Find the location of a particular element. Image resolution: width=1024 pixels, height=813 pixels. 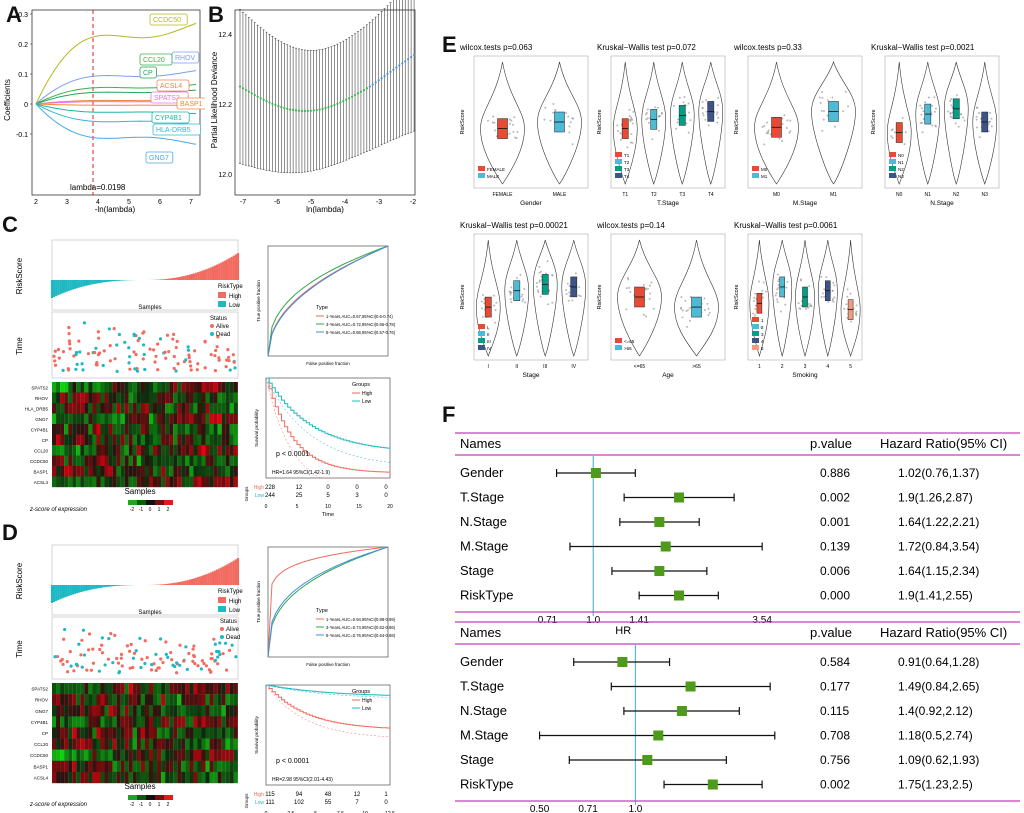

c-zscale-tick: -2 is located at coordinates (132, 510).